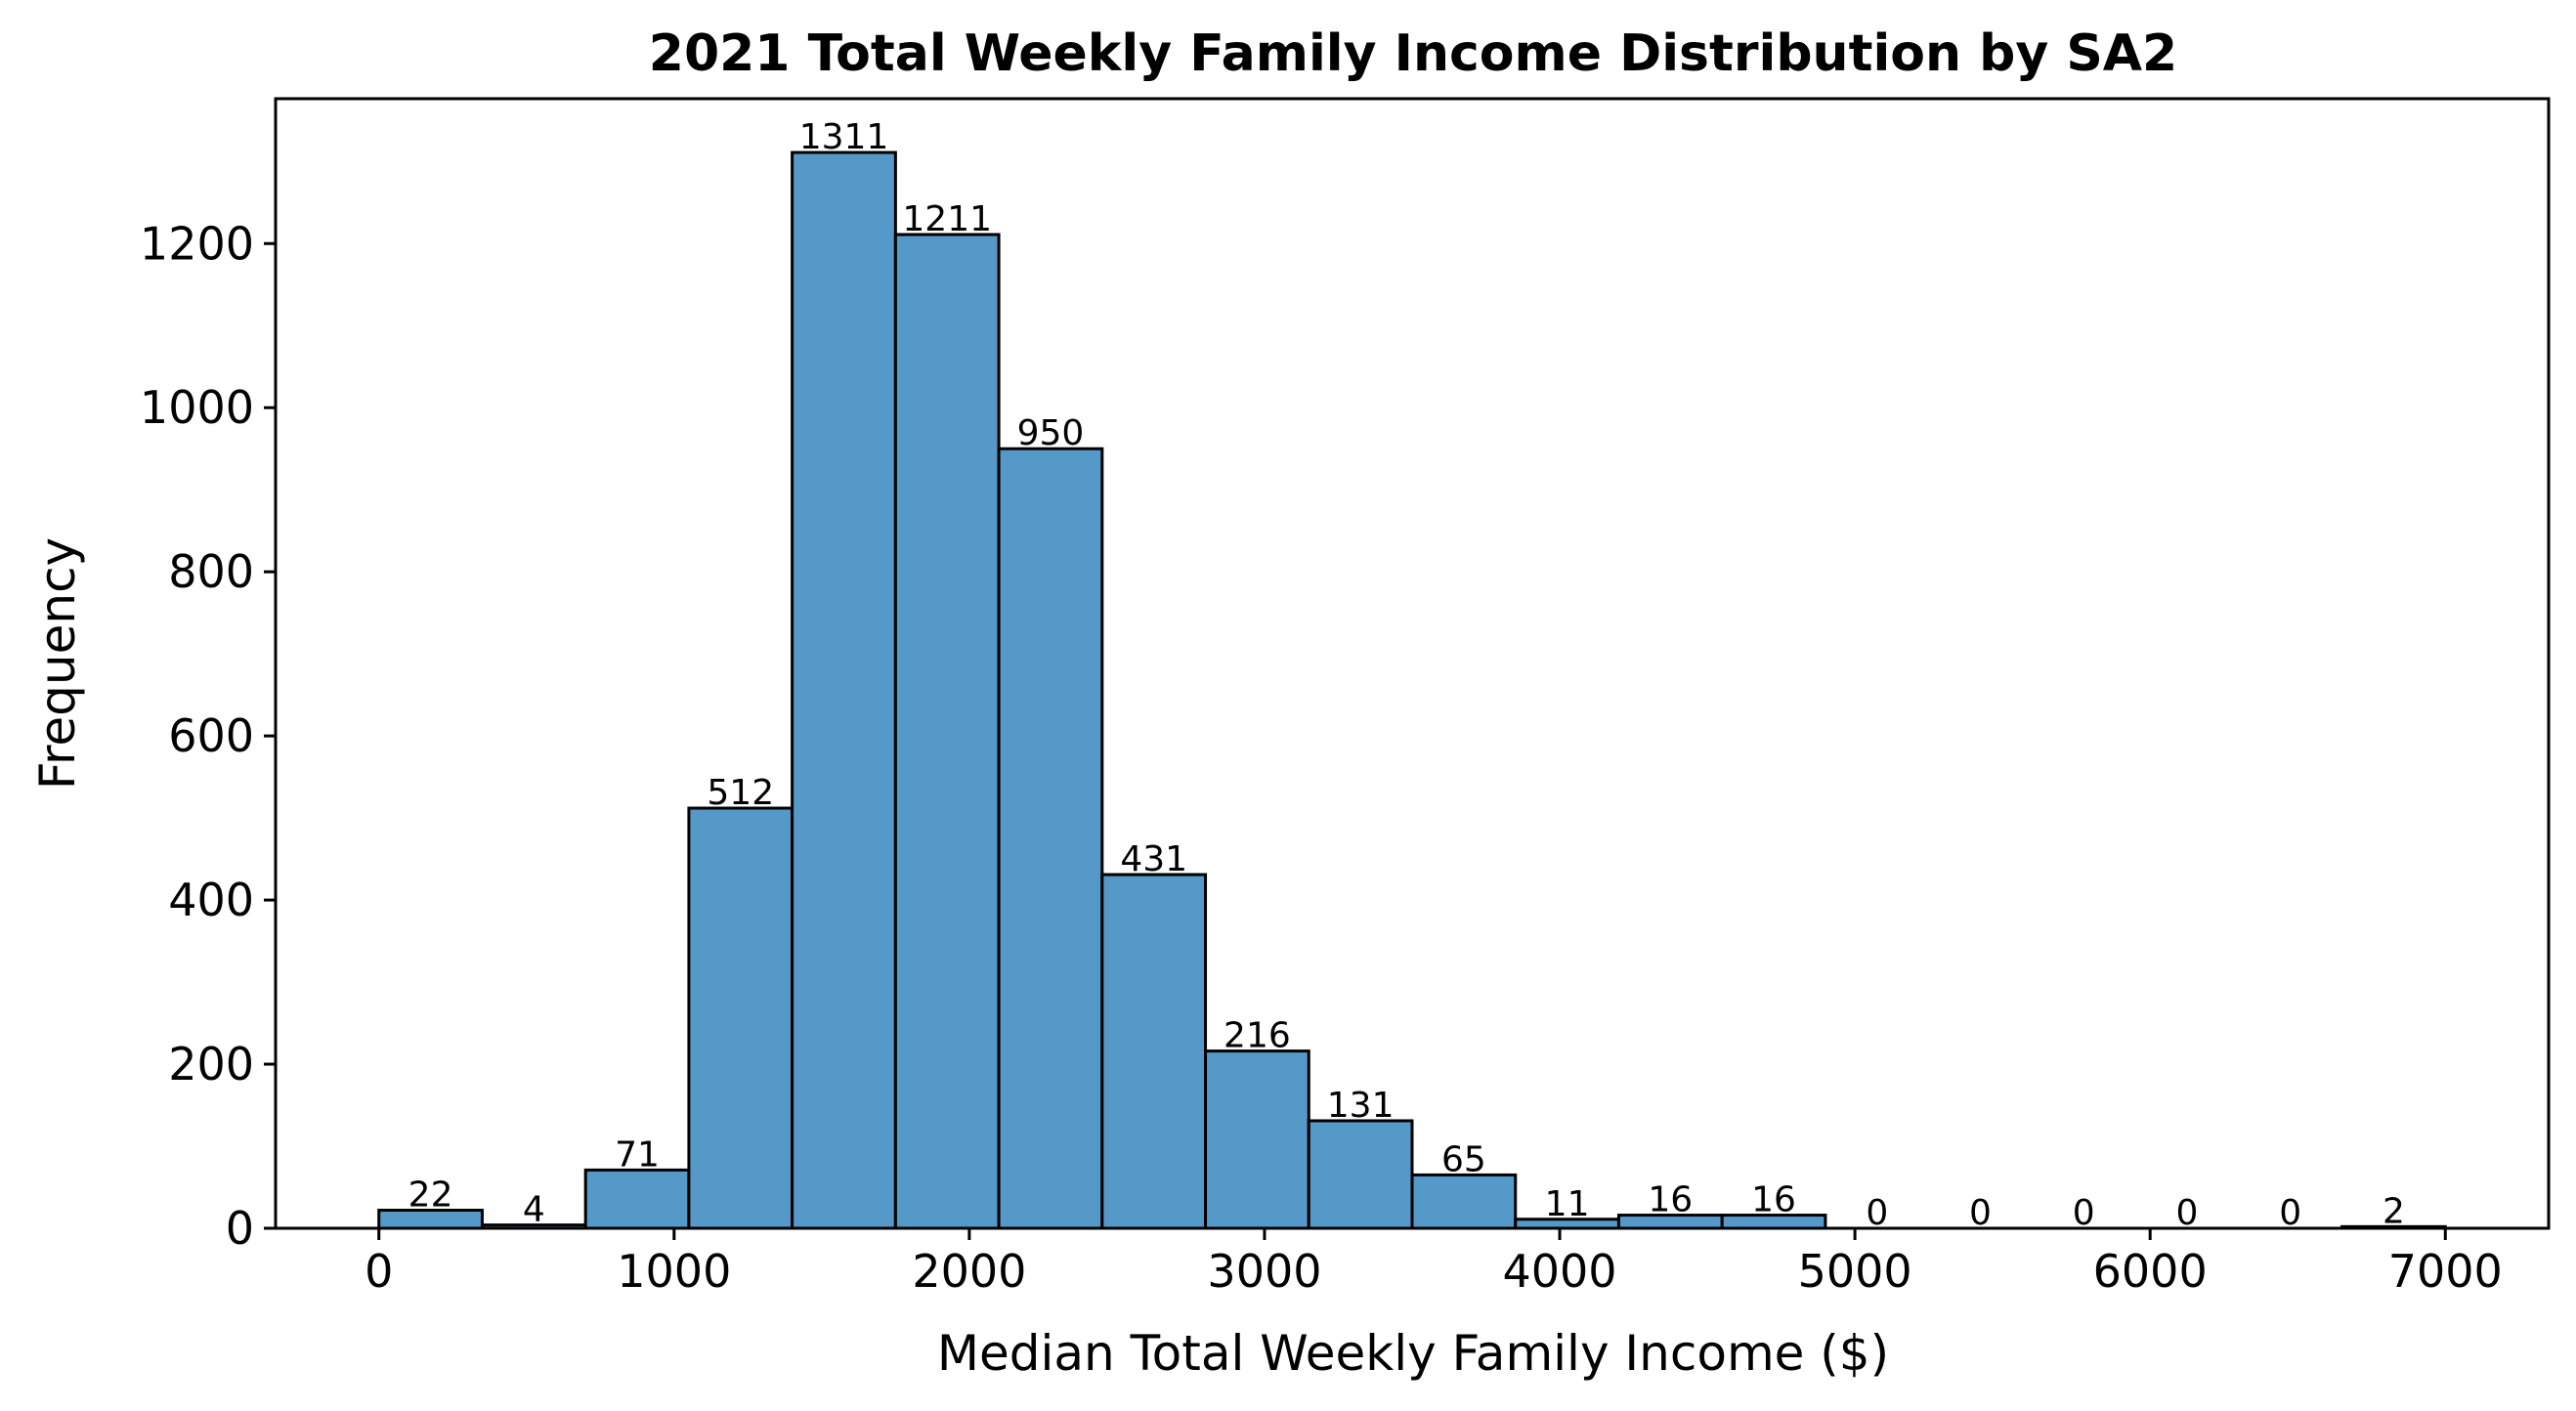 The width and height of the screenshot is (2576, 1411). Describe the element at coordinates (1153, 859) in the screenshot. I see `bar-value-label: 431` at that location.